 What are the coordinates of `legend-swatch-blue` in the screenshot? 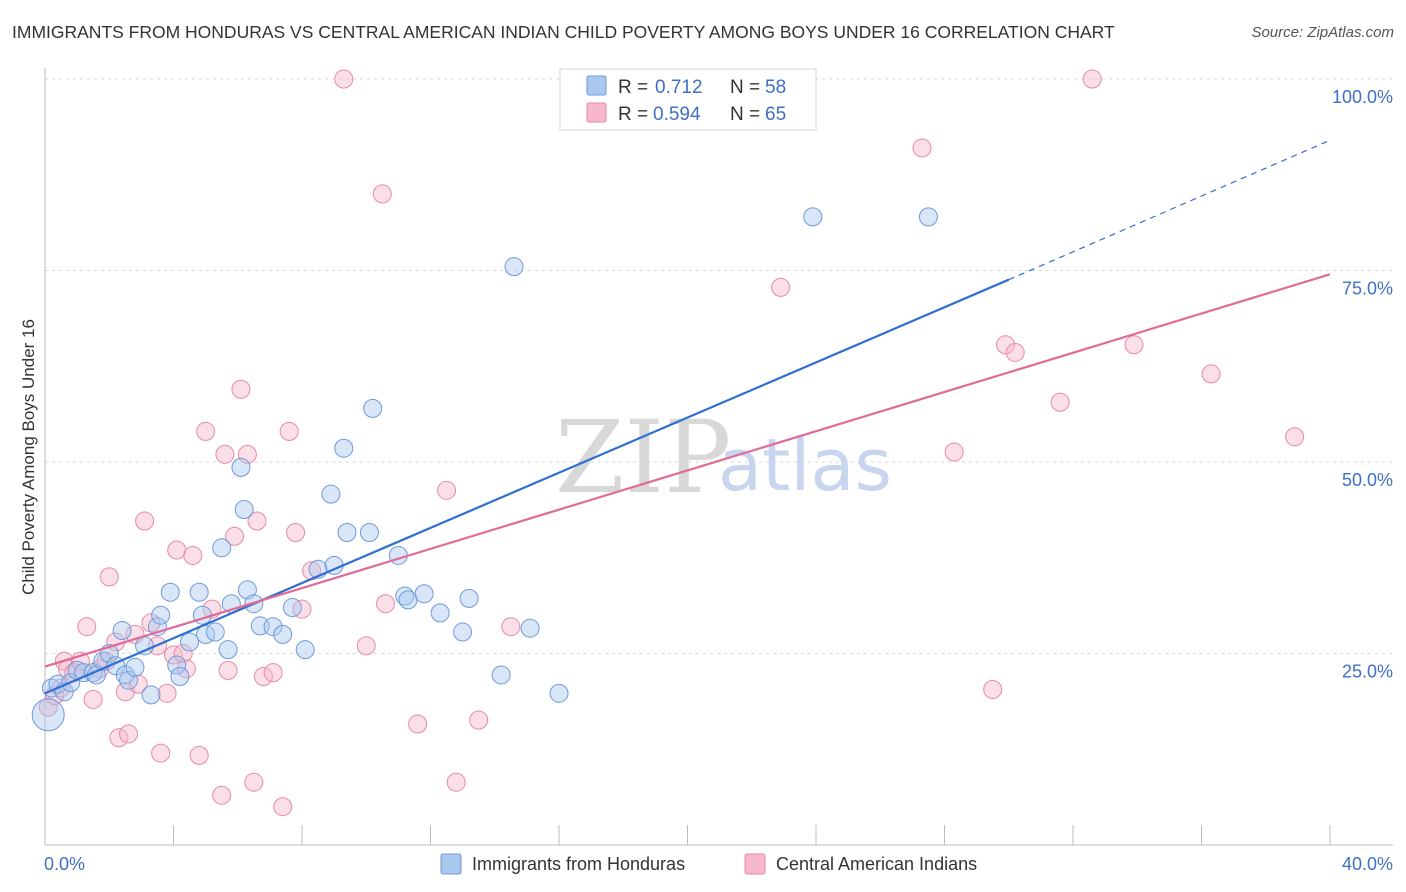 It's located at (596, 85).